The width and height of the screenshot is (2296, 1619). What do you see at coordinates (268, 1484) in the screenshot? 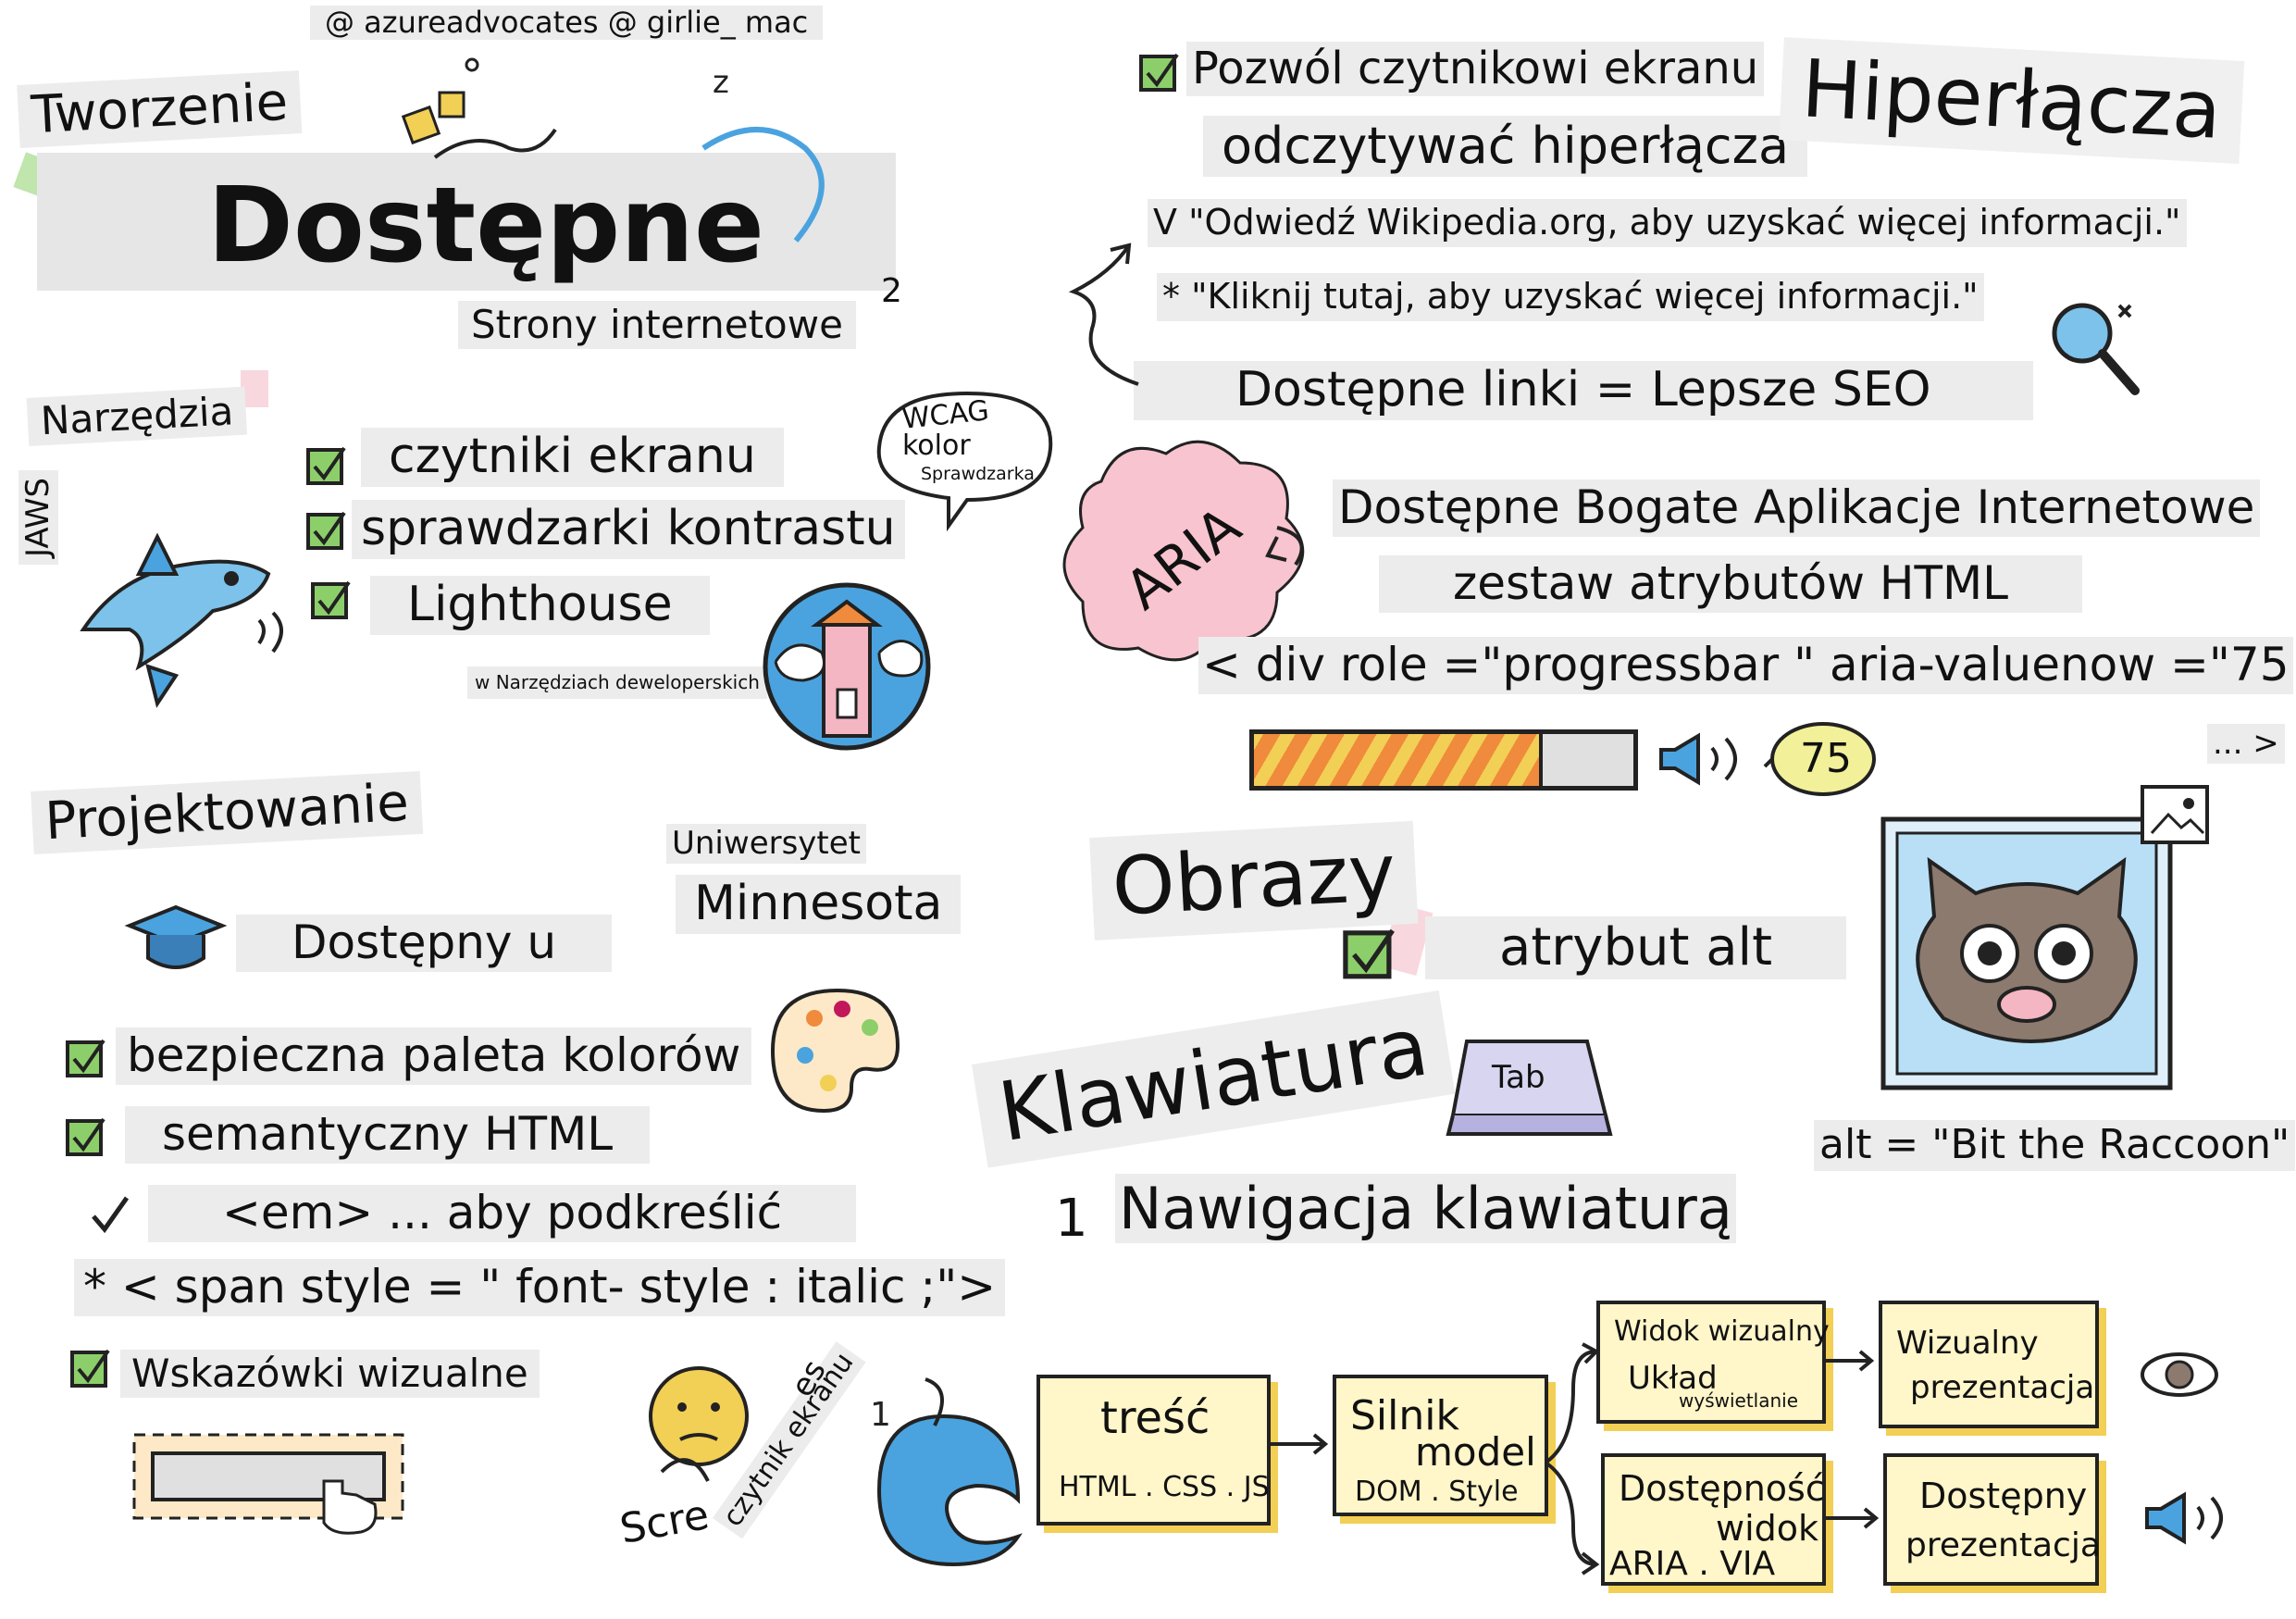
I see `focus-outline-button-icon` at bounding box center [268, 1484].